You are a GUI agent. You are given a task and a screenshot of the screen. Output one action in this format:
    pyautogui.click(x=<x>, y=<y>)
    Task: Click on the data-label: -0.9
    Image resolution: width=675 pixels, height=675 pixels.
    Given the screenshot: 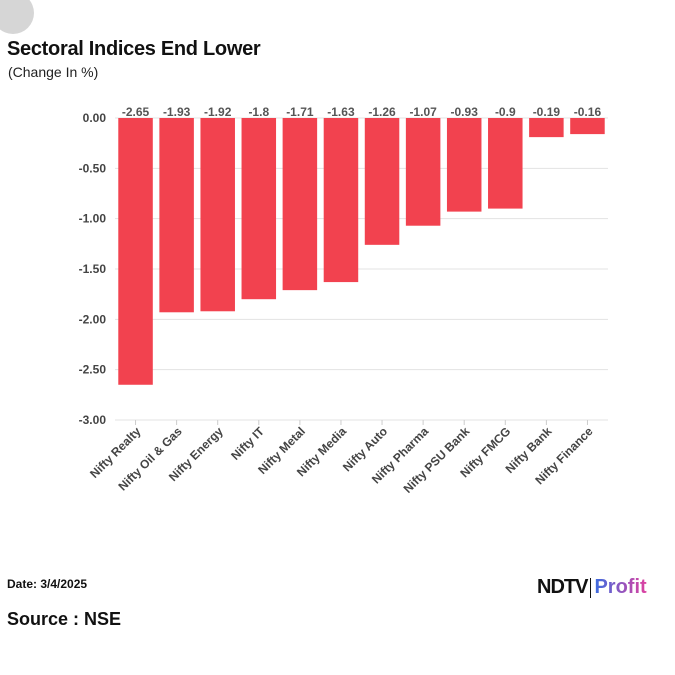 What is the action you would take?
    pyautogui.click(x=505, y=112)
    